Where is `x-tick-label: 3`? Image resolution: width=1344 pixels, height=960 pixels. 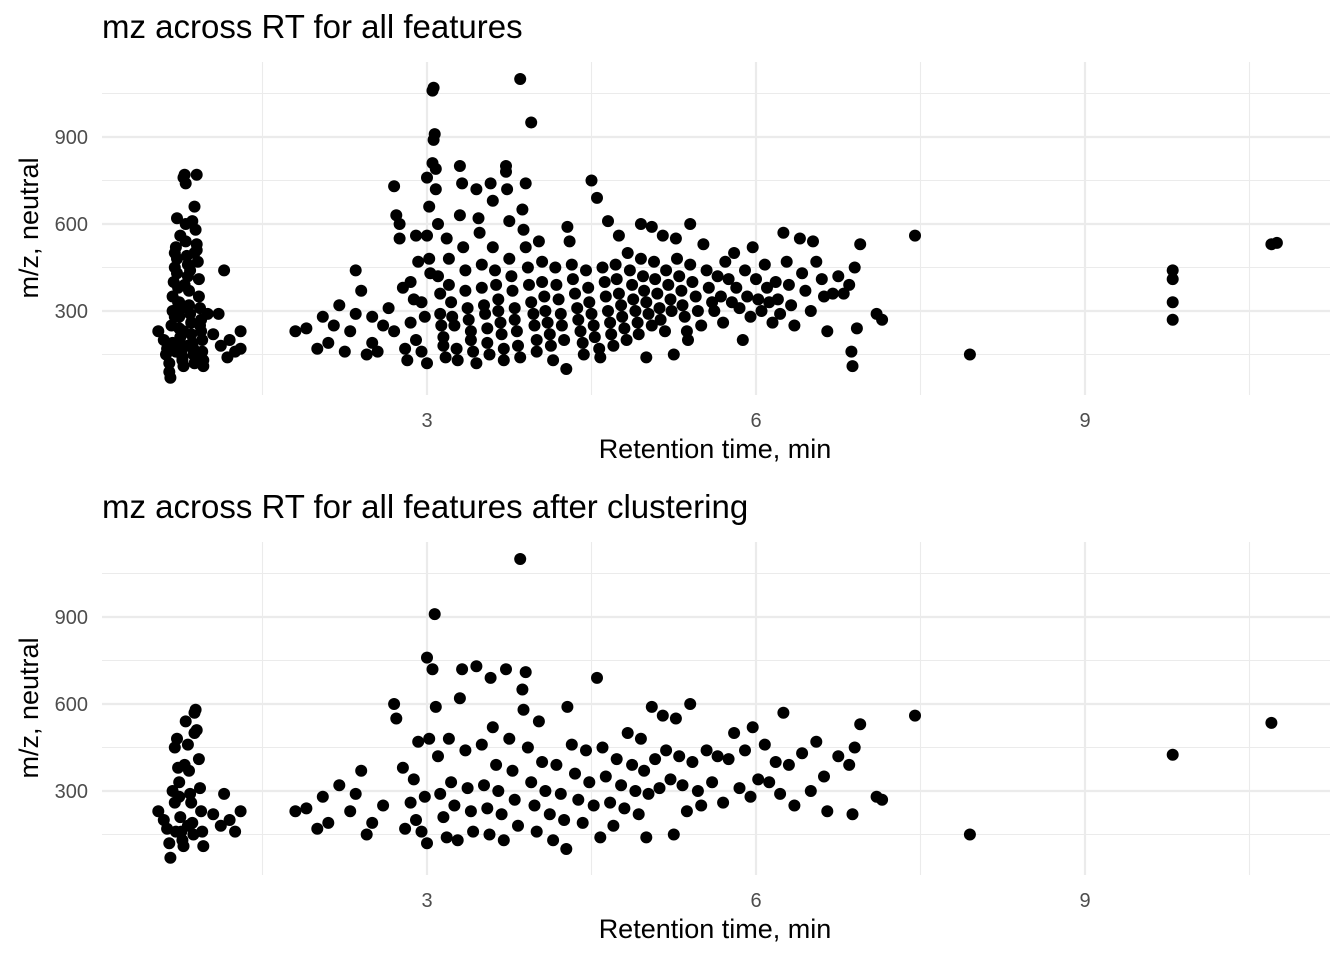 x-tick-label: 3 is located at coordinates (426, 901).